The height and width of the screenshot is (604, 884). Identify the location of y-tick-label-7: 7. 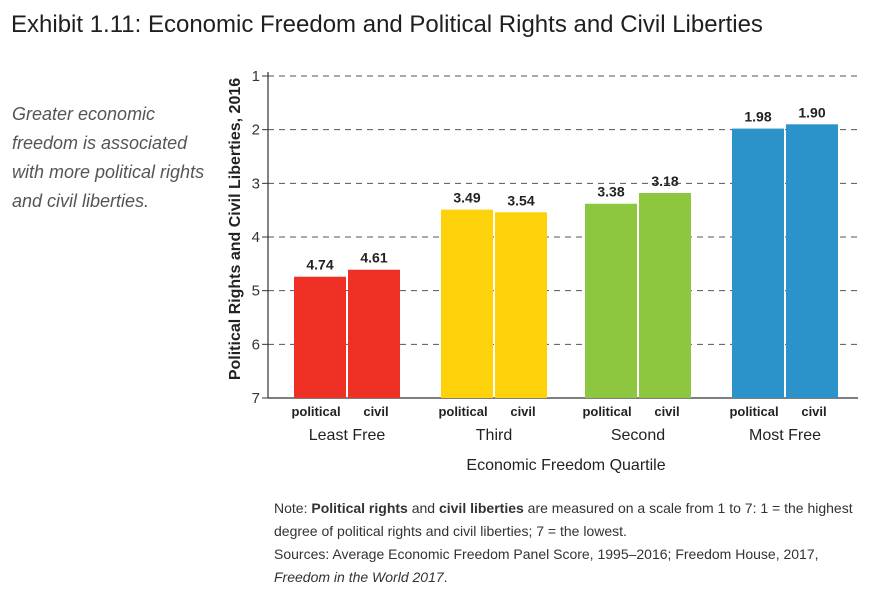
(256, 398).